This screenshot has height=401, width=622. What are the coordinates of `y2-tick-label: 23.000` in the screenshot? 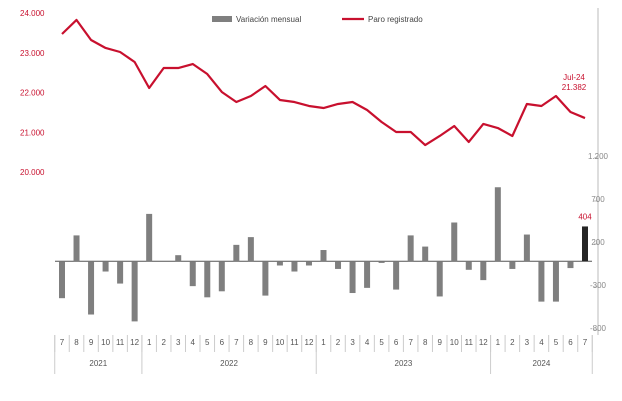 It's located at (32, 53).